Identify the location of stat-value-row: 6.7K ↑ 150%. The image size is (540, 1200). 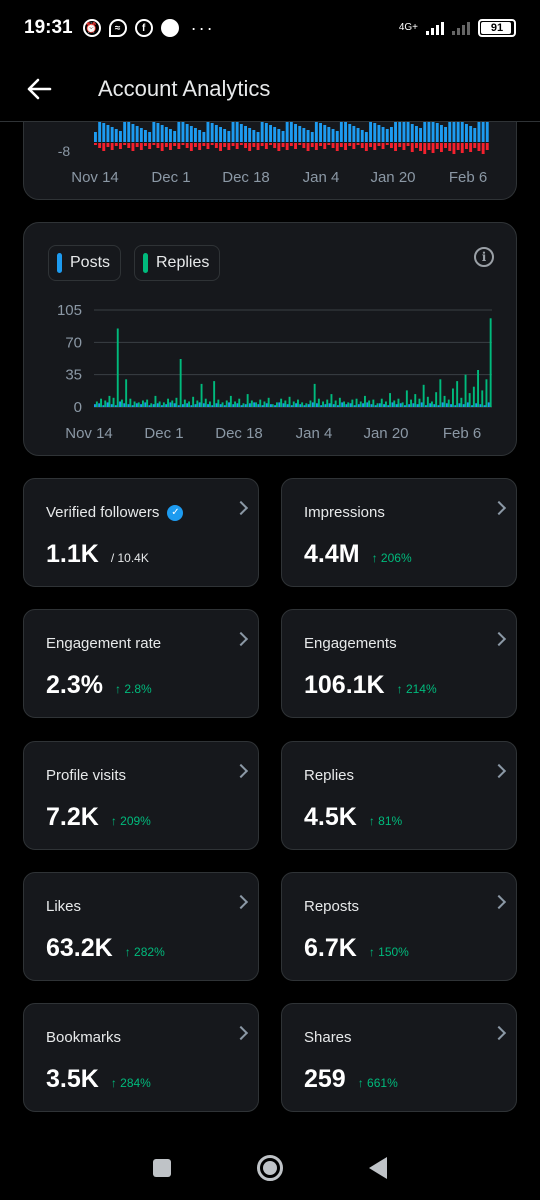
(356, 948).